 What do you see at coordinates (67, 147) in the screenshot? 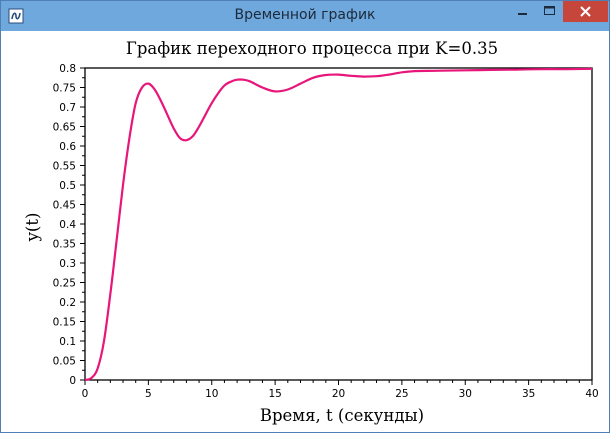
I see `y-tick-label: 0.6` at bounding box center [67, 147].